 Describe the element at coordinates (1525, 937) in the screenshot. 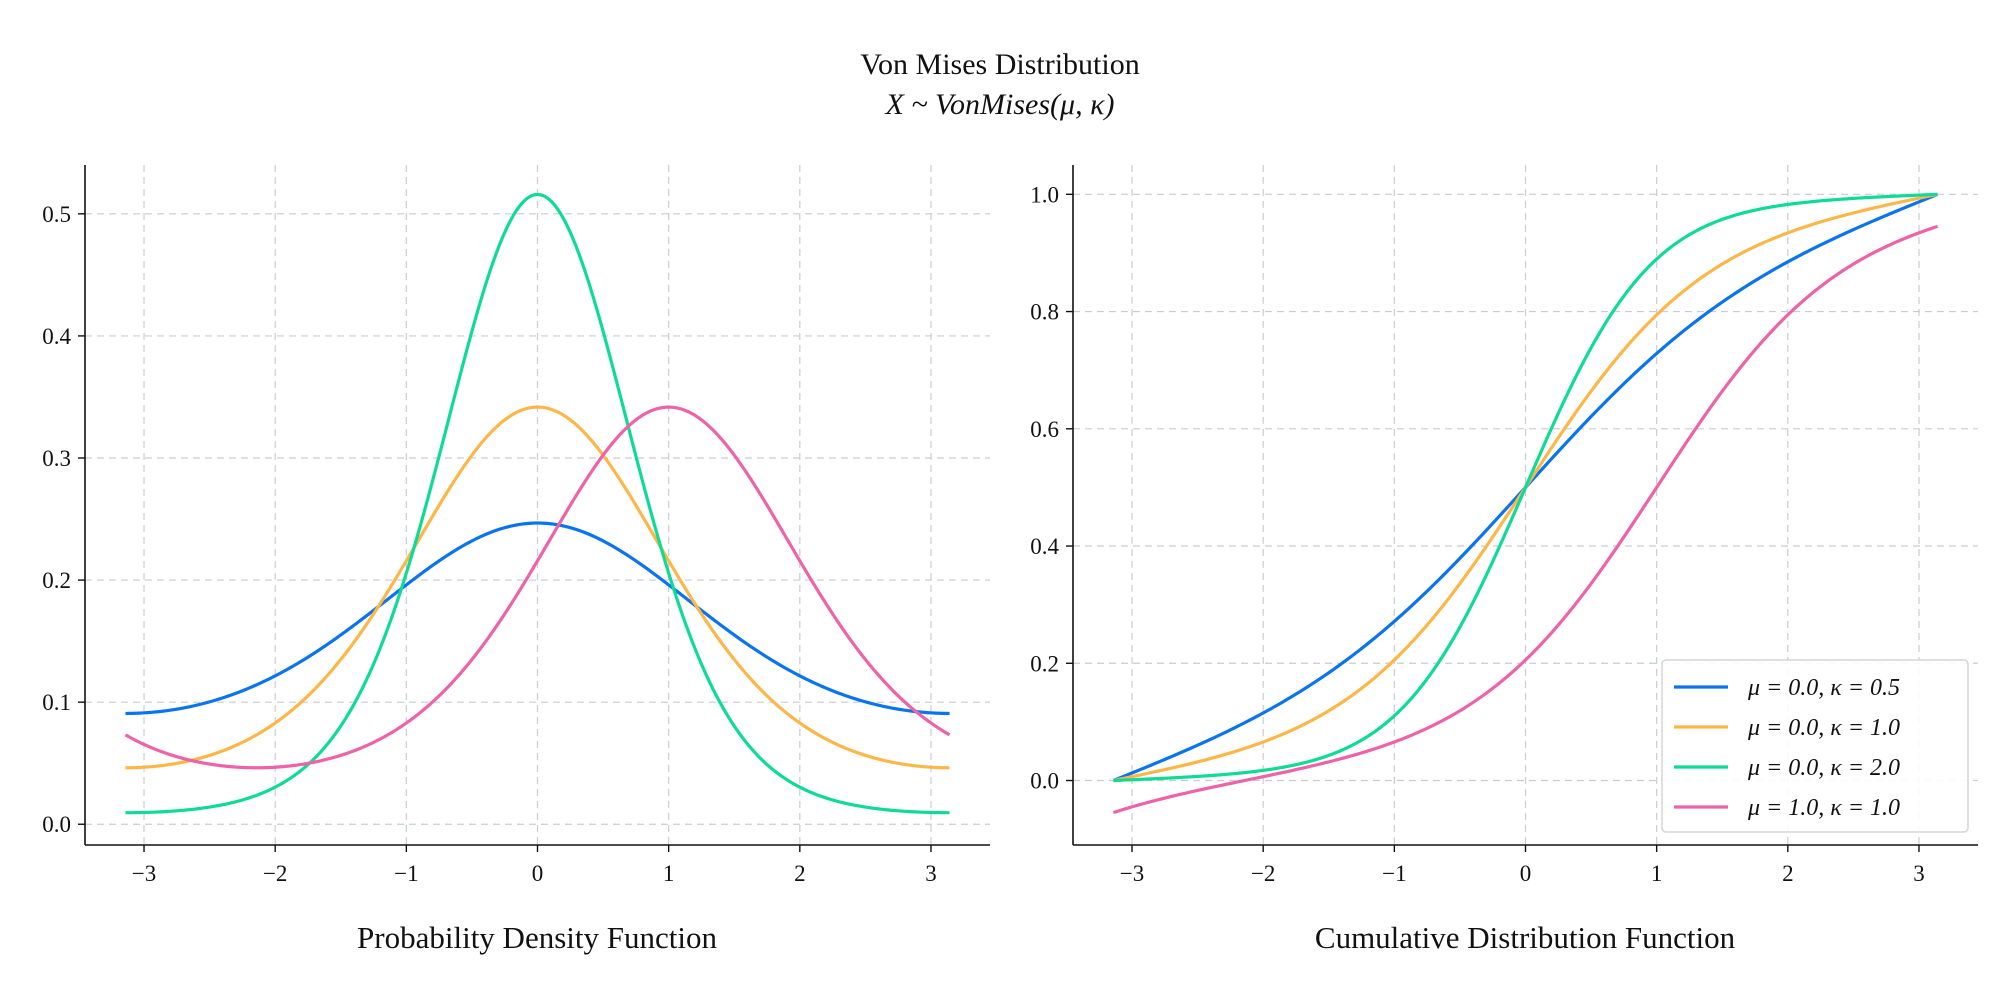

I see `panel-title: Cumulative Distribution Function` at that location.